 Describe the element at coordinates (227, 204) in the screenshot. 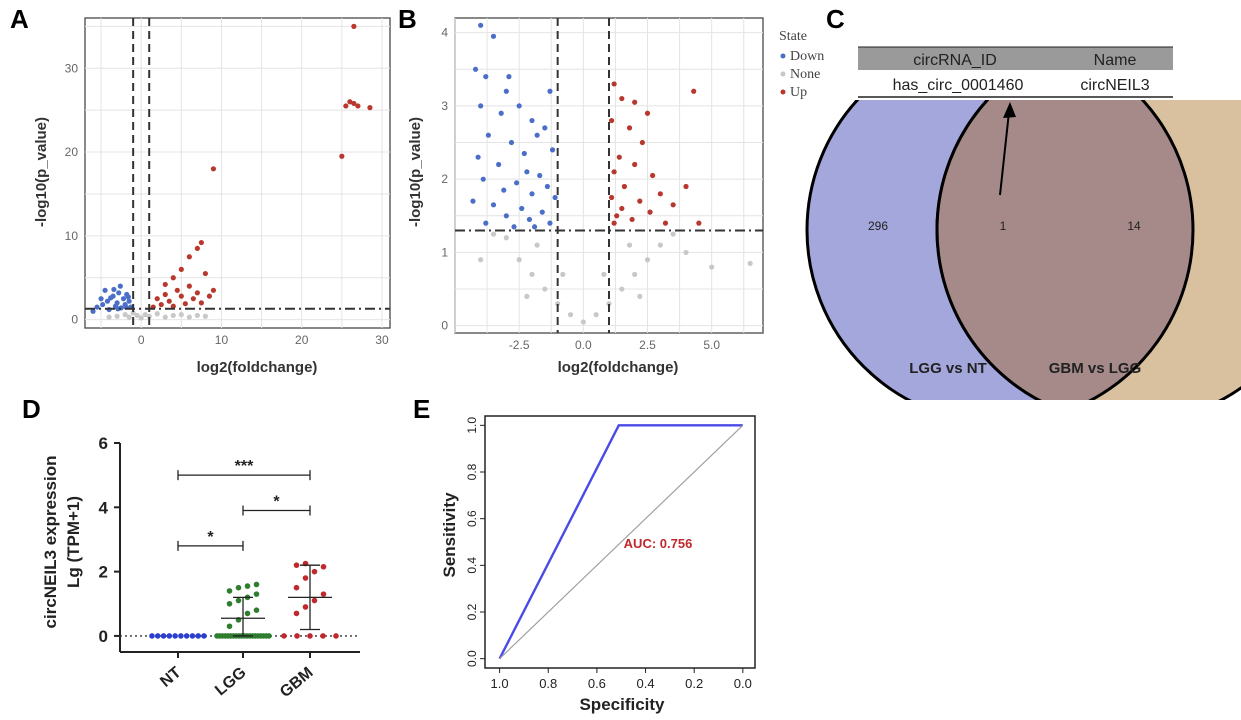

I see `panel-a-ticks: 0 10 20 30 0 10 20 30` at that location.